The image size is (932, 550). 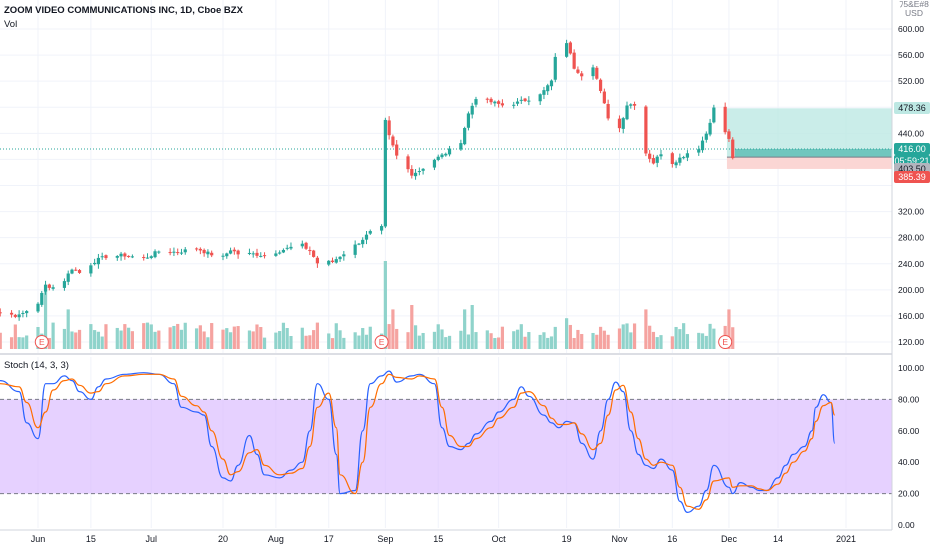 What do you see at coordinates (911, 316) in the screenshot?
I see `price-tick-label: 160.00` at bounding box center [911, 316].